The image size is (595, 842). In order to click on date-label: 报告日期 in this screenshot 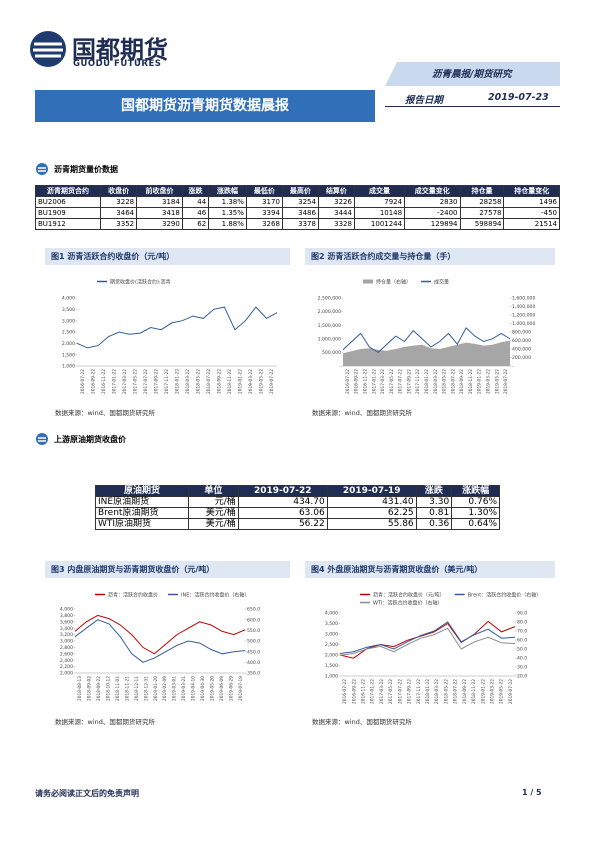, I will do `click(424, 100)`.